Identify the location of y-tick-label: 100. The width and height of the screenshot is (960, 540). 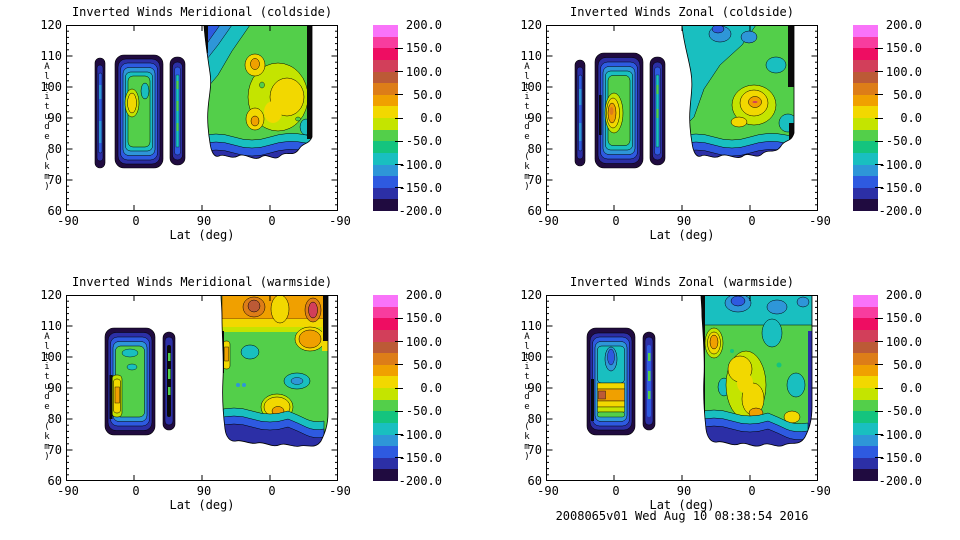
(51, 87).